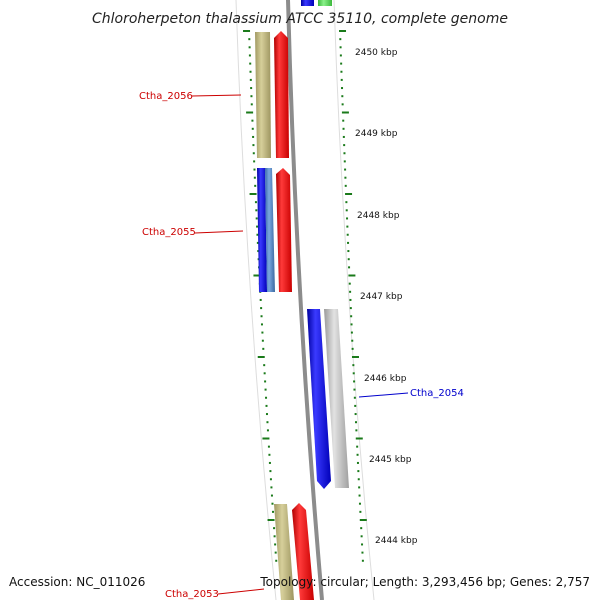 Image resolution: width=600 pixels, height=600 pixels. Describe the element at coordinates (169, 232) in the screenshot. I see `gene-label-ctha-2055: Ctha_2055` at that location.